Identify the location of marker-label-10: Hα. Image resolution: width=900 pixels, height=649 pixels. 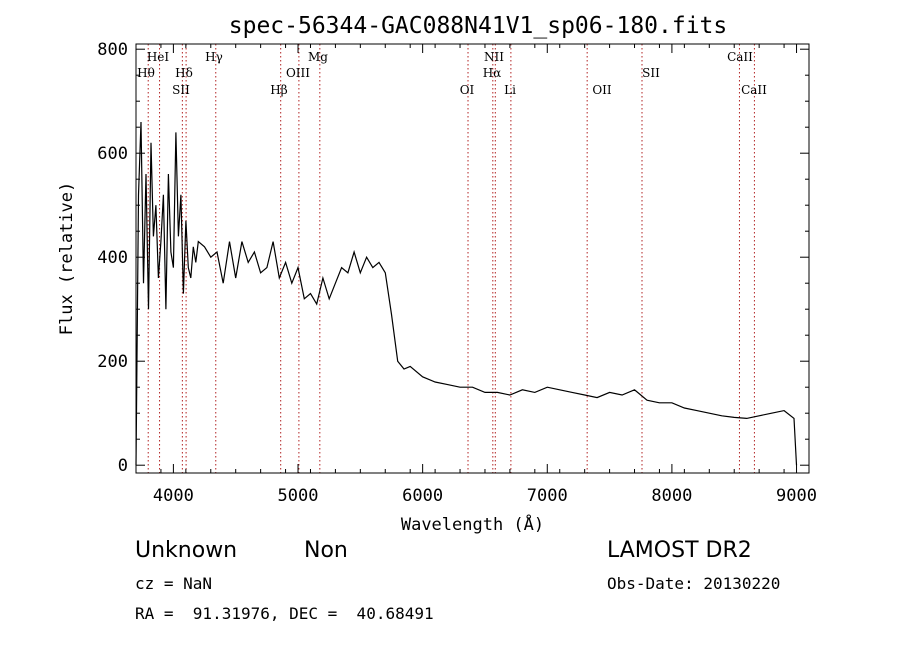
(492, 73).